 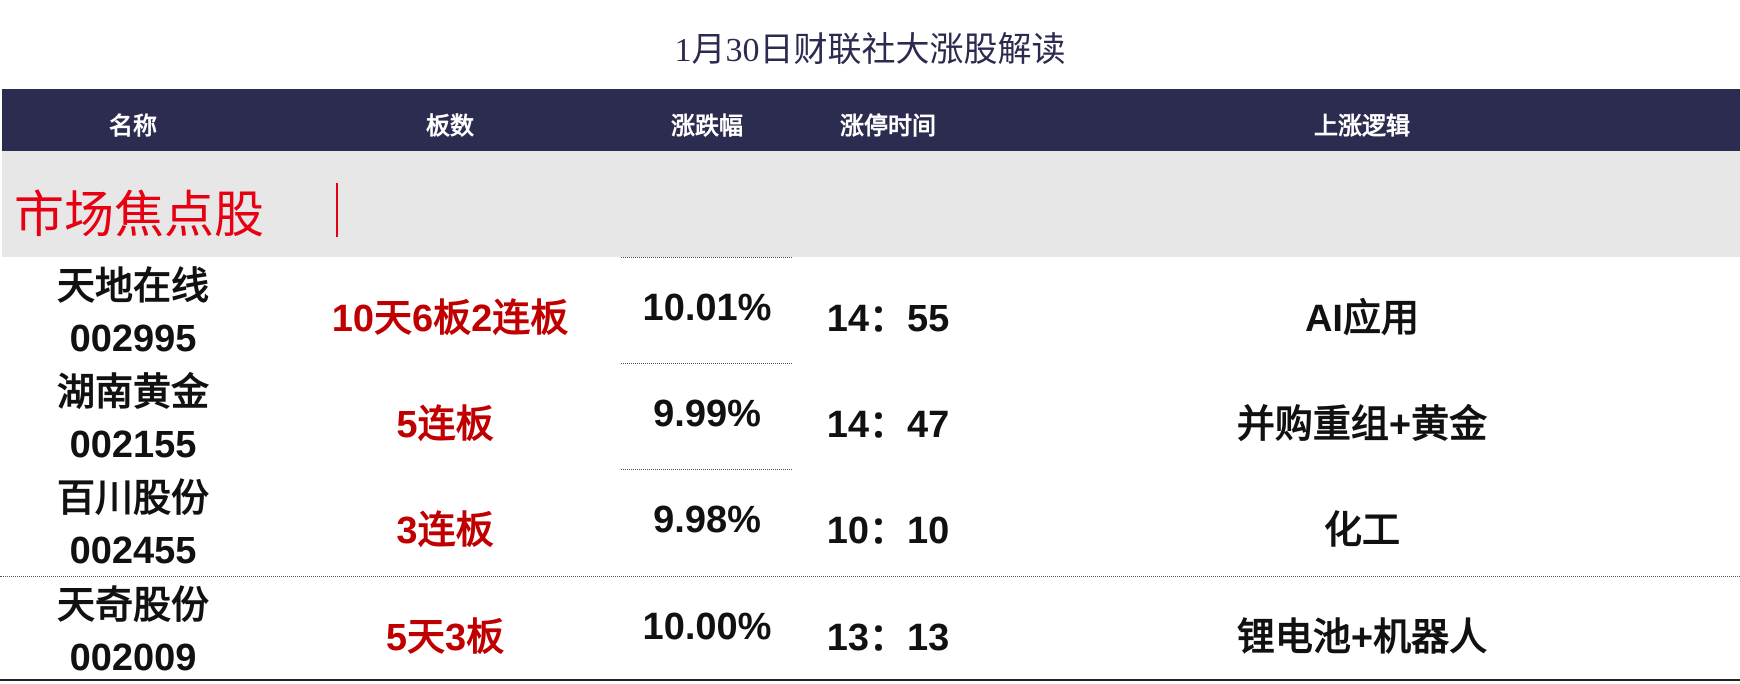 What do you see at coordinates (888, 425) in the screenshot?
I see `limit-time: 14：47` at bounding box center [888, 425].